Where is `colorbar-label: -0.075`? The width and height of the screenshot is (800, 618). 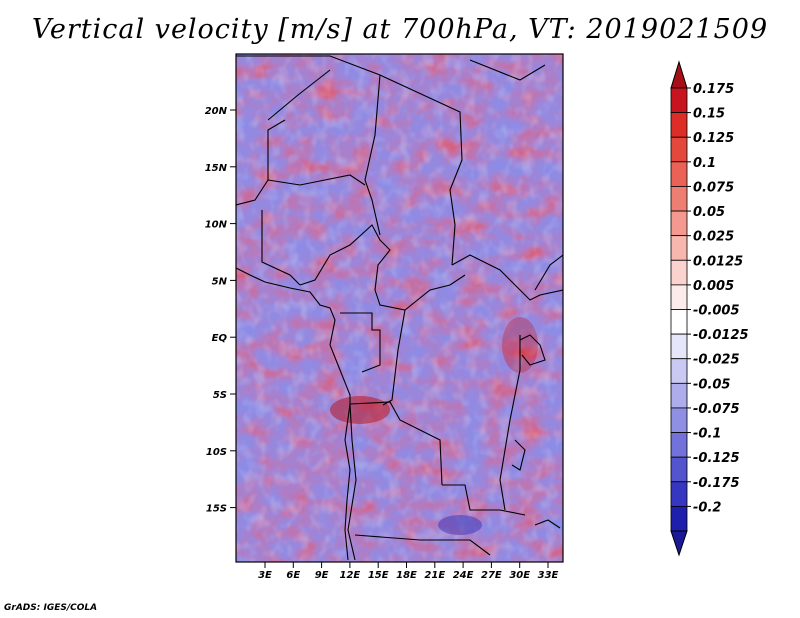 colorbar-label: -0.075 is located at coordinates (716, 409).